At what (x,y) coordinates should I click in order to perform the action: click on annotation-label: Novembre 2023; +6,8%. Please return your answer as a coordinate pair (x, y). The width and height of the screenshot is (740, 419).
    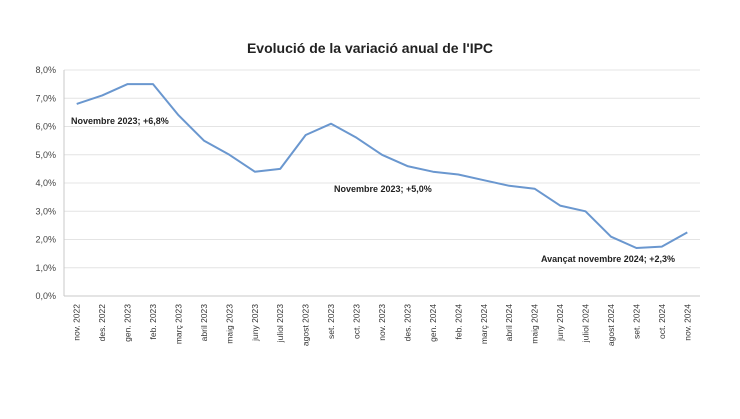
    Looking at the image, I should click on (120, 121).